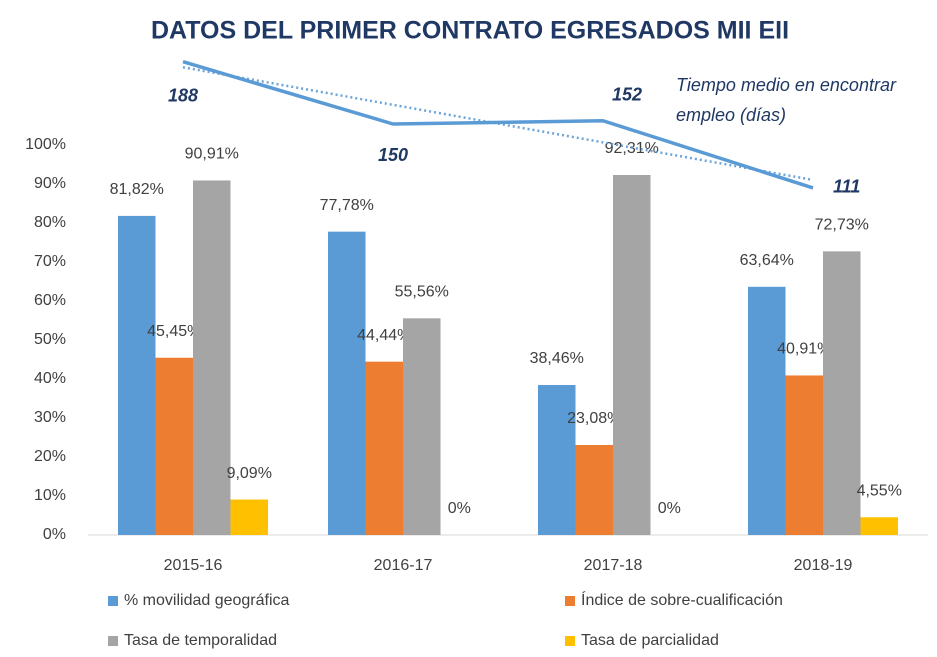 The width and height of the screenshot is (937, 657). I want to click on data-label: 63,64%, so click(767, 260).